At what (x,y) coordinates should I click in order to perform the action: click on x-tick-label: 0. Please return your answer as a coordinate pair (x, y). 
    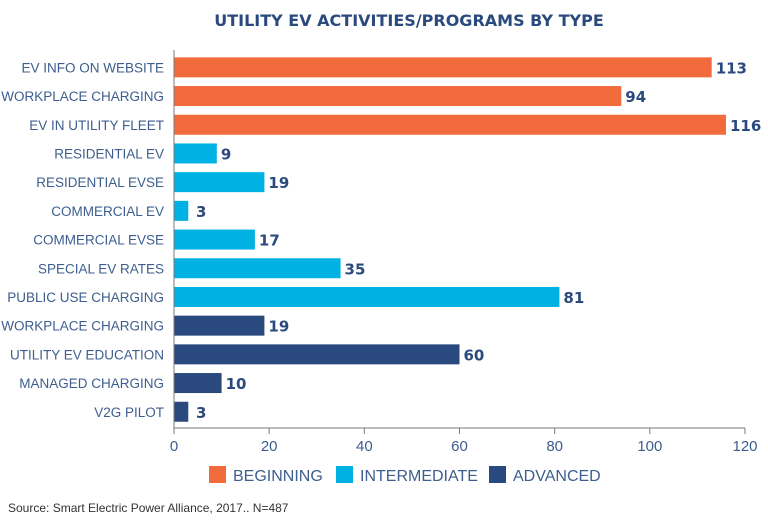
    Looking at the image, I should click on (174, 446).